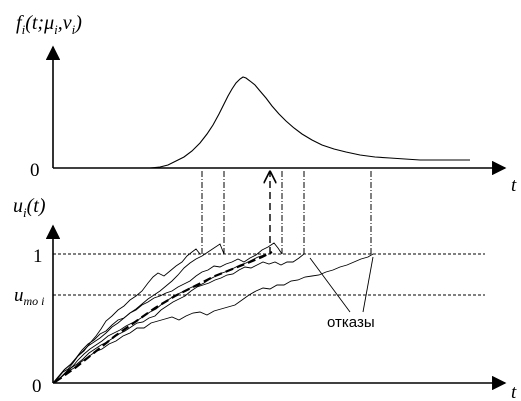 The width and height of the screenshot is (521, 401). Describe the element at coordinates (309, 122) in the screenshot. I see `density-curve` at that location.